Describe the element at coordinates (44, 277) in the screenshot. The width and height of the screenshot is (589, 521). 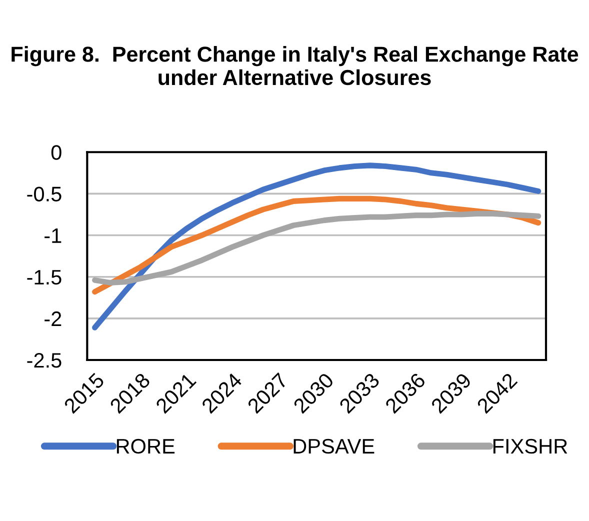
I see `y-tick-label: -1.5` at that location.